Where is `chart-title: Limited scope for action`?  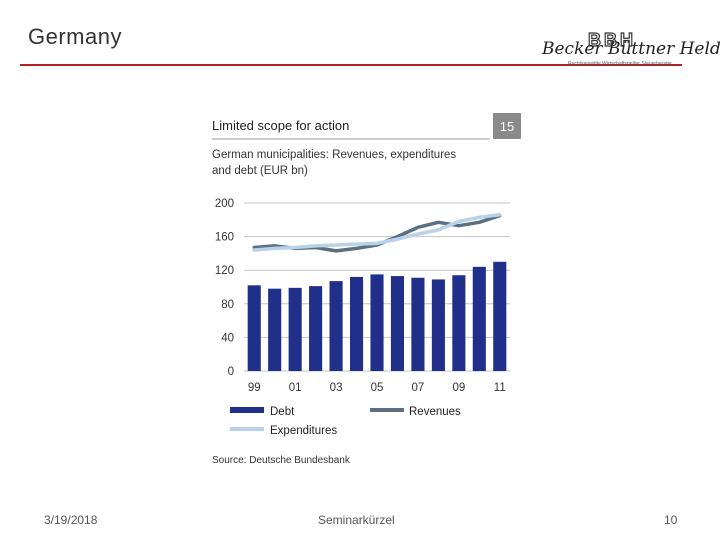
chart-title: Limited scope for action is located at coordinates (280, 125).